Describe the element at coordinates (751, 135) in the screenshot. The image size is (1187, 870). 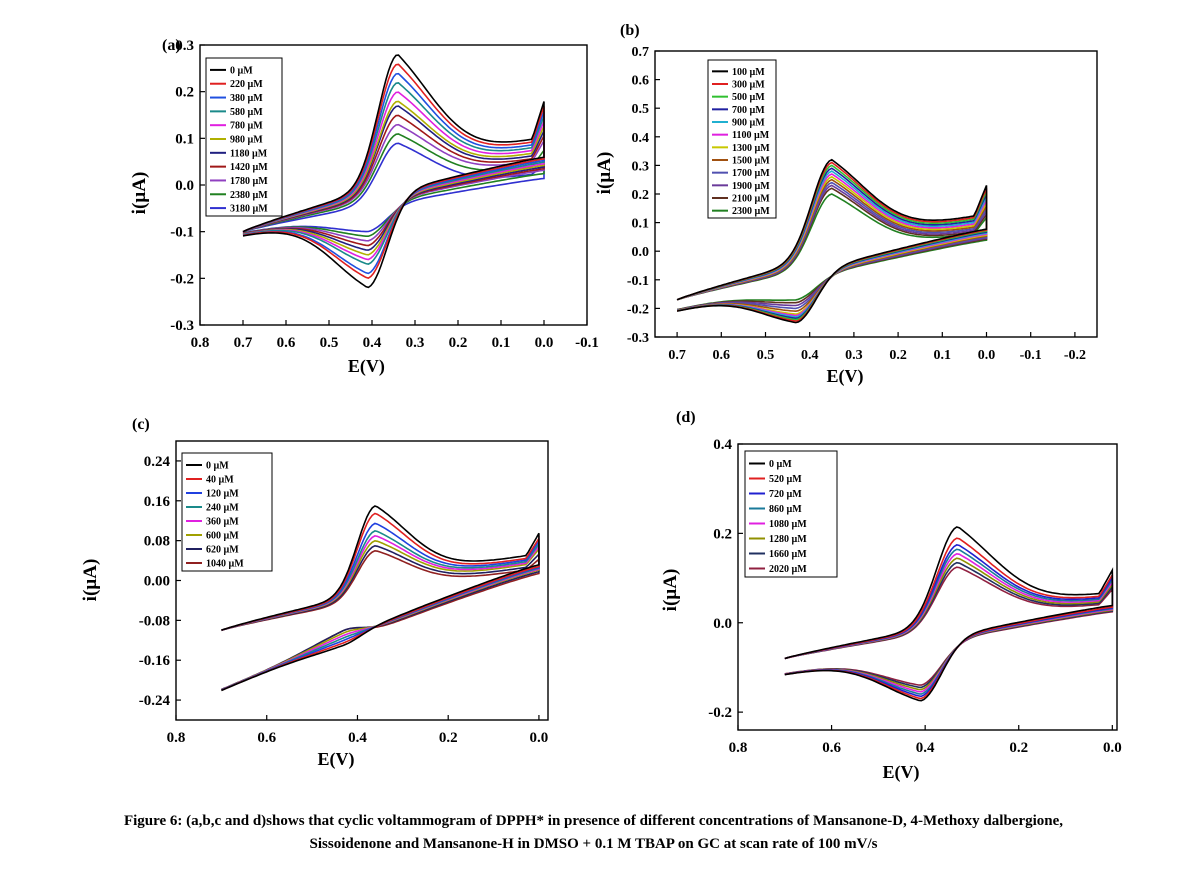
I see `legend-entry: 1100 µM` at that location.